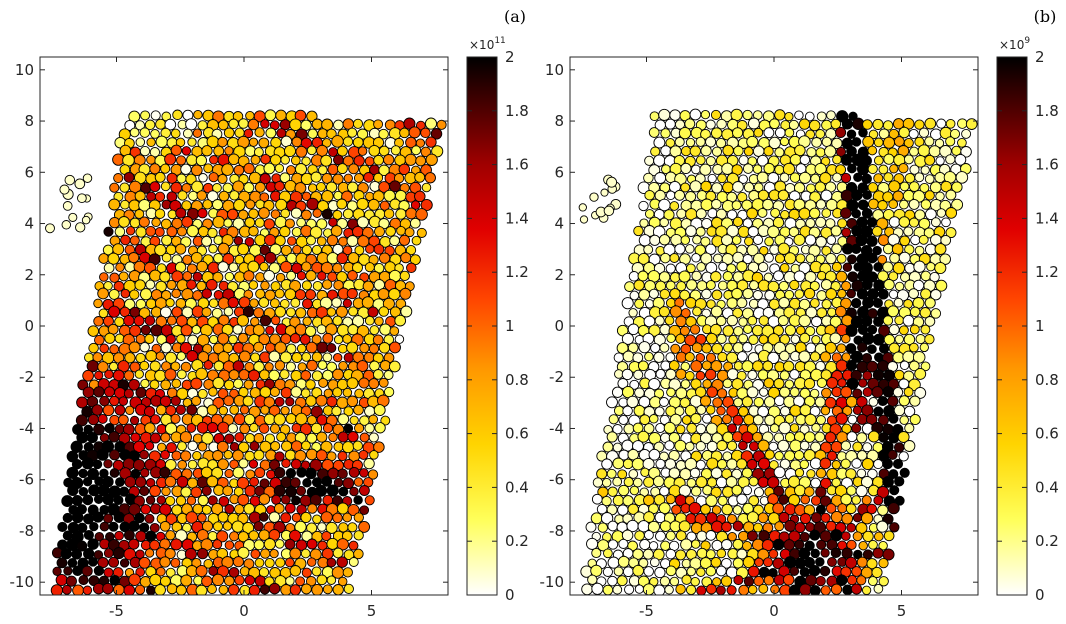 The width and height of the screenshot is (1066, 624). I want to click on y-tick-label: -2, so click(26, 377).